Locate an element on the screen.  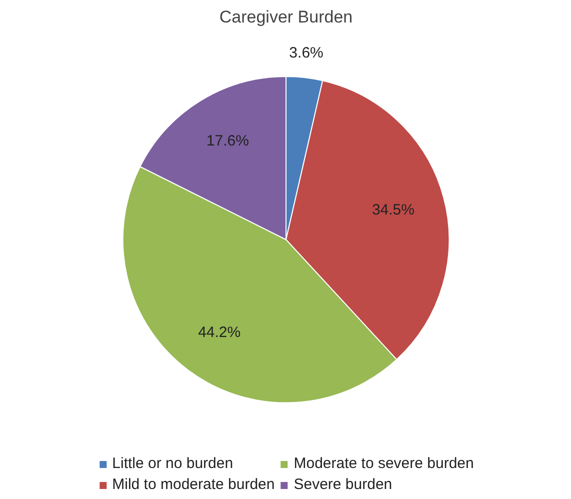
legend-label: Moderate to severe burden is located at coordinates (384, 463).